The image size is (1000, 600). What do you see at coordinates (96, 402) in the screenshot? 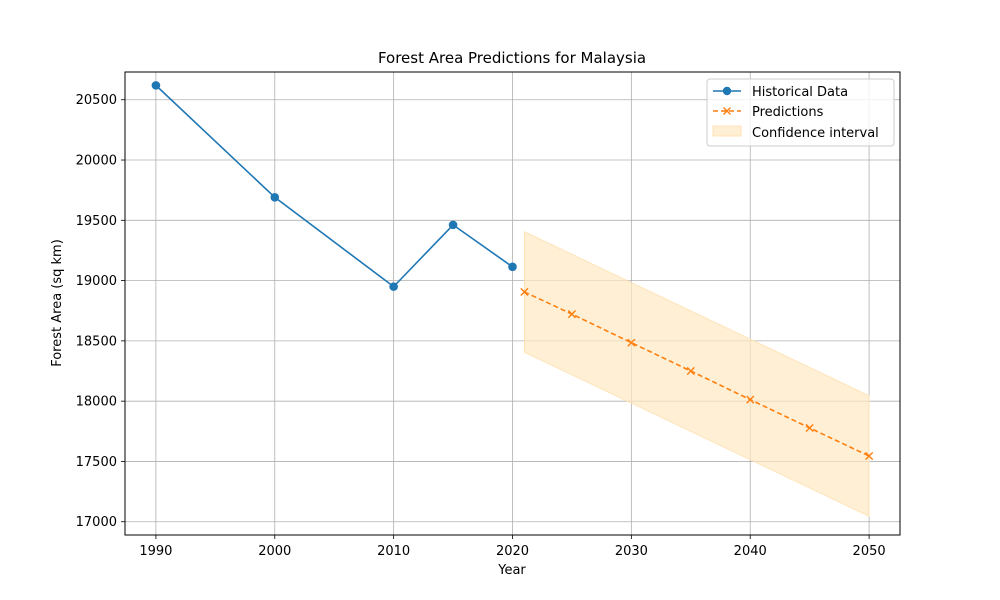
I see `y-tick-label-18000: 18000` at bounding box center [96, 402].